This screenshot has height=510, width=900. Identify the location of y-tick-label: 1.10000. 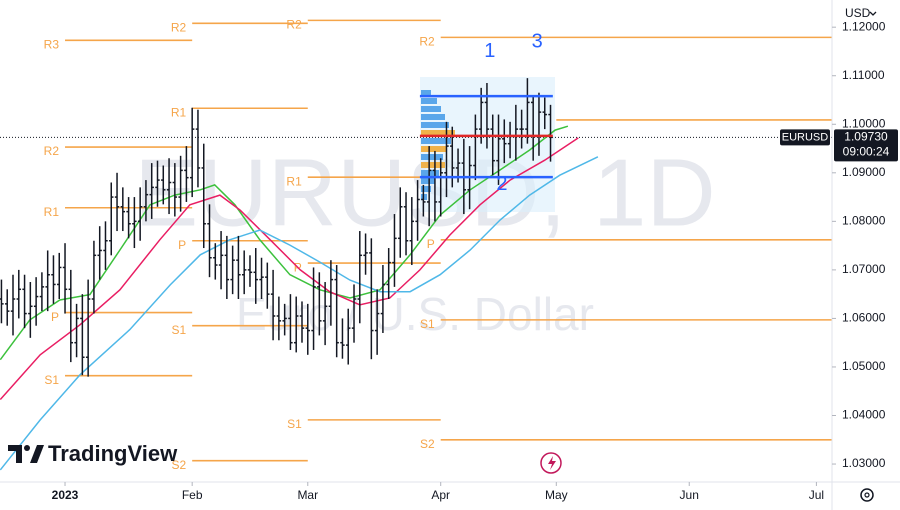
(864, 123).